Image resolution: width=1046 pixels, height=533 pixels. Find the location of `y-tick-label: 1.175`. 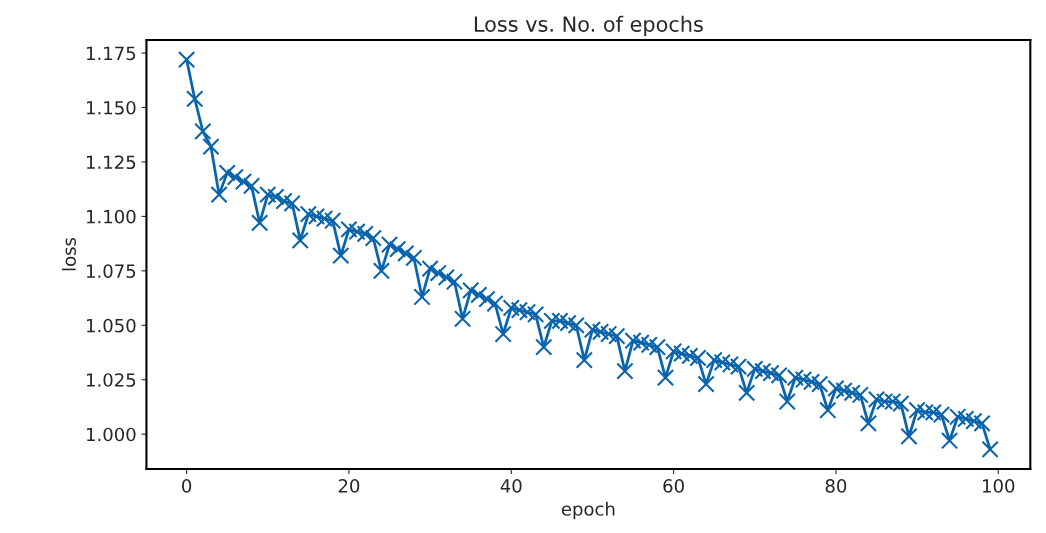

y-tick-label: 1.175 is located at coordinates (111, 53).